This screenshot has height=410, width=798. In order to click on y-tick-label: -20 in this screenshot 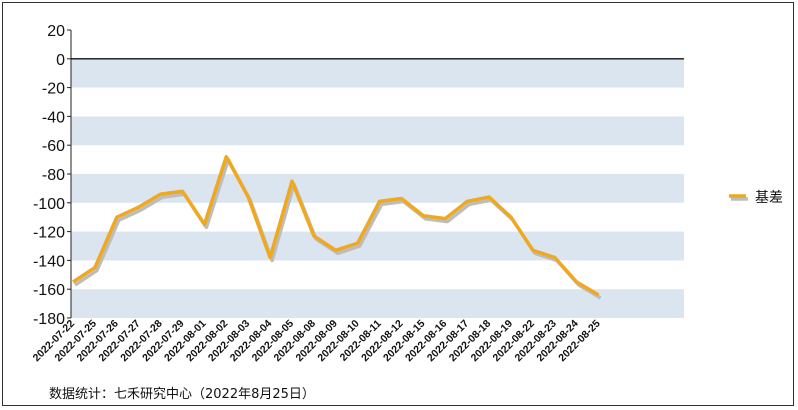, I will do `click(53, 89)`.